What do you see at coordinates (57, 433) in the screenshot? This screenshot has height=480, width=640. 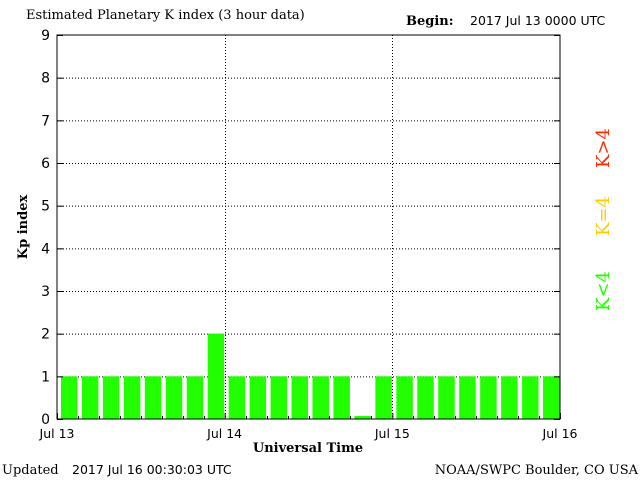 I see `x-tick-label: Jul 13` at bounding box center [57, 433].